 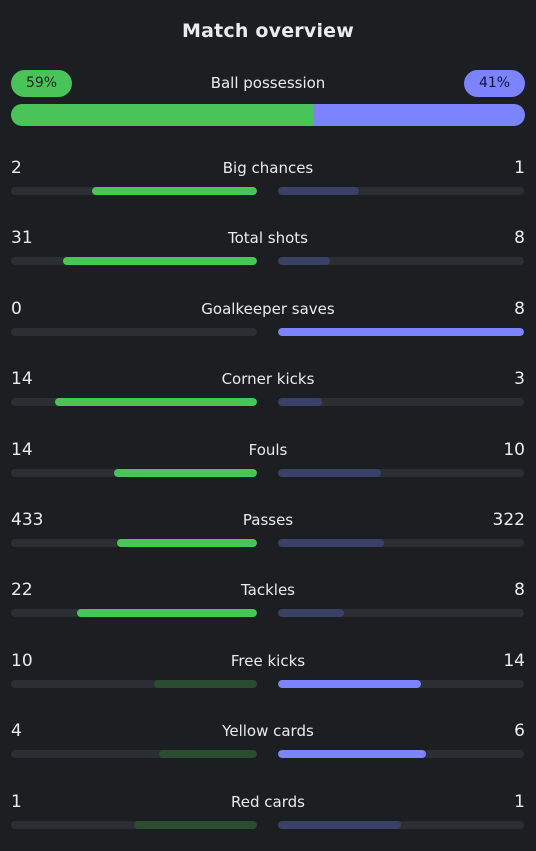 What do you see at coordinates (16, 802) in the screenshot?
I see `home-stat-value: 1` at bounding box center [16, 802].